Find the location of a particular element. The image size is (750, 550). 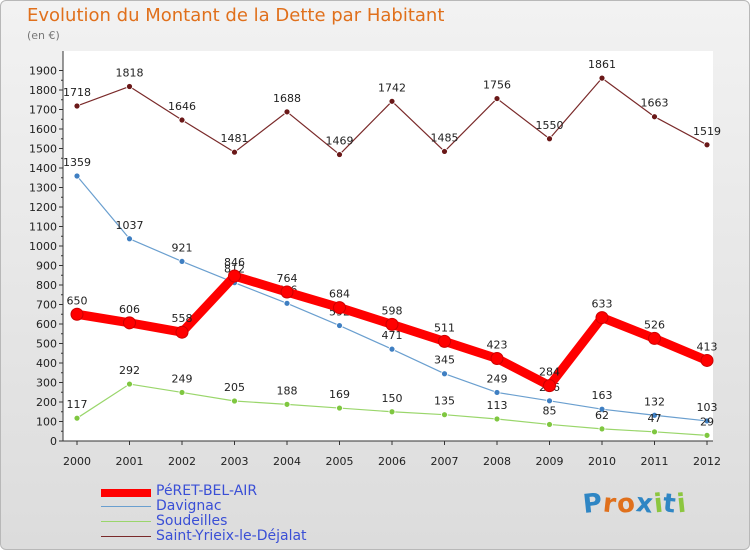

y-tick-label: 1200 is located at coordinates (43, 207).